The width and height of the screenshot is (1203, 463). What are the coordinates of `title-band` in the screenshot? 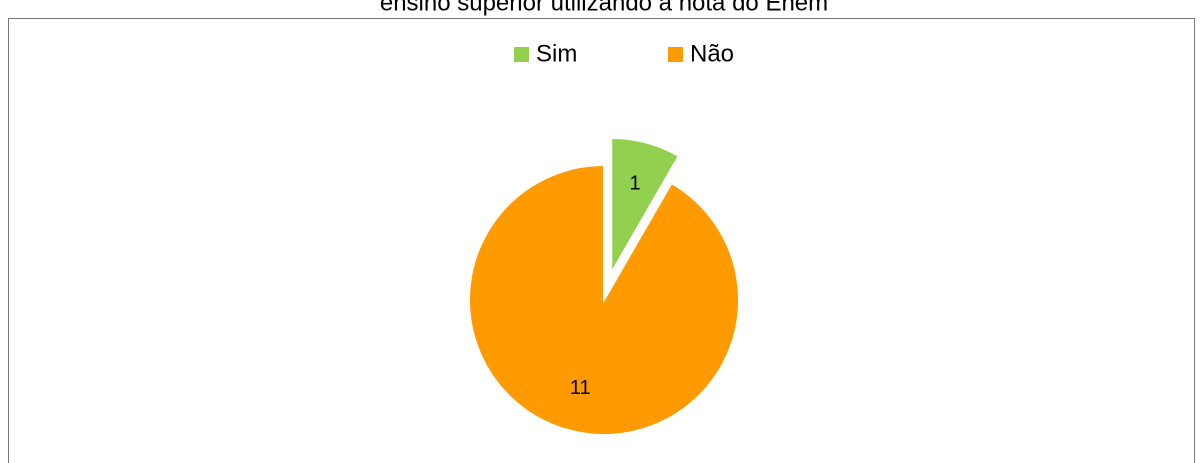 It's located at (601, 9).